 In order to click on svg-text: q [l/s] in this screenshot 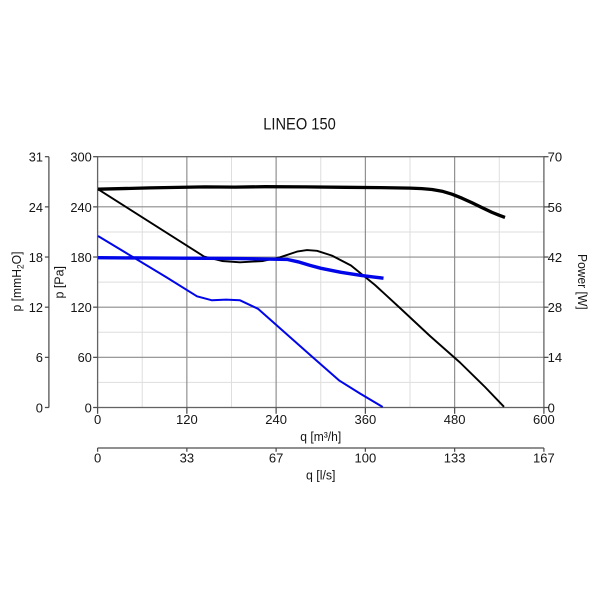, I will do `click(321, 475)`.